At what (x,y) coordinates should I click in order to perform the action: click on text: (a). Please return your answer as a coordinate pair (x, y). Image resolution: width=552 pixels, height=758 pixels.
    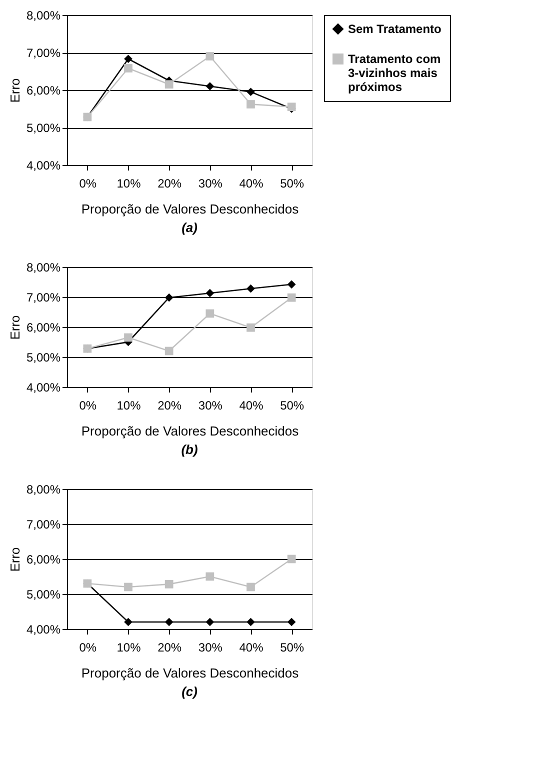
    Looking at the image, I should click on (190, 227).